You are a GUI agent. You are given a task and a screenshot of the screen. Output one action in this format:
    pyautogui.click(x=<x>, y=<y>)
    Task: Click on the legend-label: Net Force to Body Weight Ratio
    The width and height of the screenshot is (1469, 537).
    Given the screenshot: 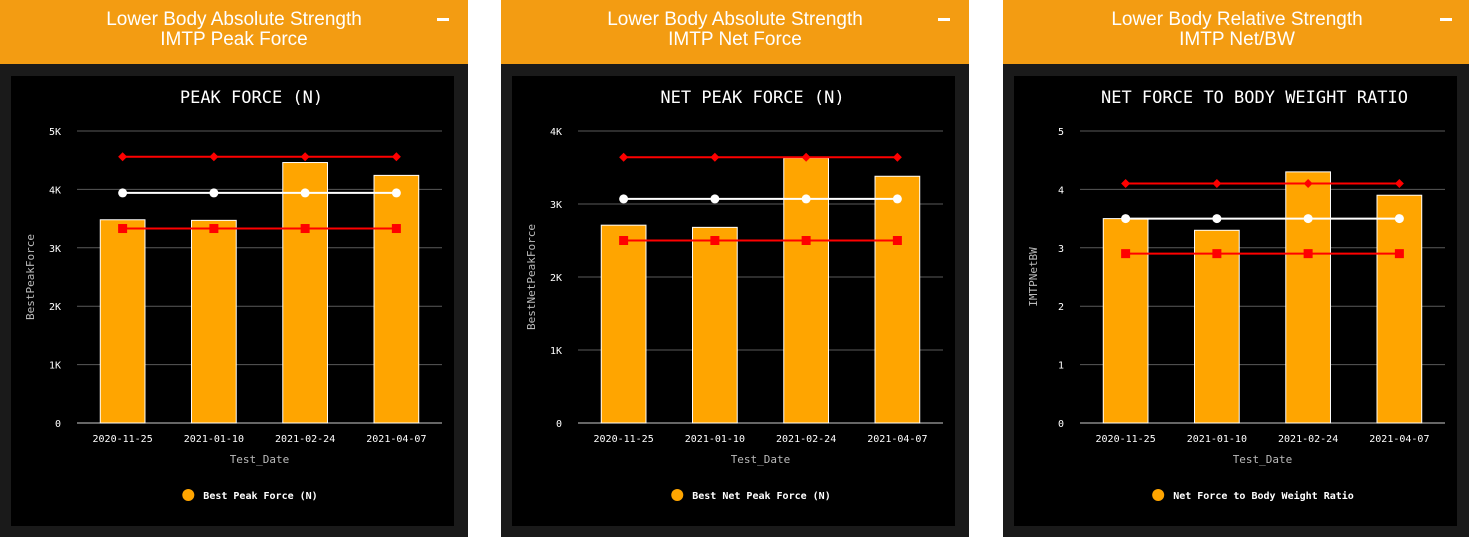 What is the action you would take?
    pyautogui.click(x=1263, y=496)
    